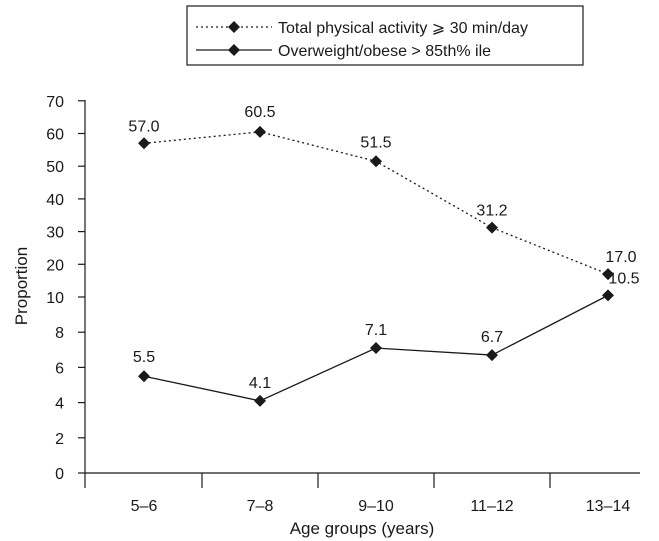 The width and height of the screenshot is (659, 541). I want to click on data-label: 4.1, so click(260, 383).